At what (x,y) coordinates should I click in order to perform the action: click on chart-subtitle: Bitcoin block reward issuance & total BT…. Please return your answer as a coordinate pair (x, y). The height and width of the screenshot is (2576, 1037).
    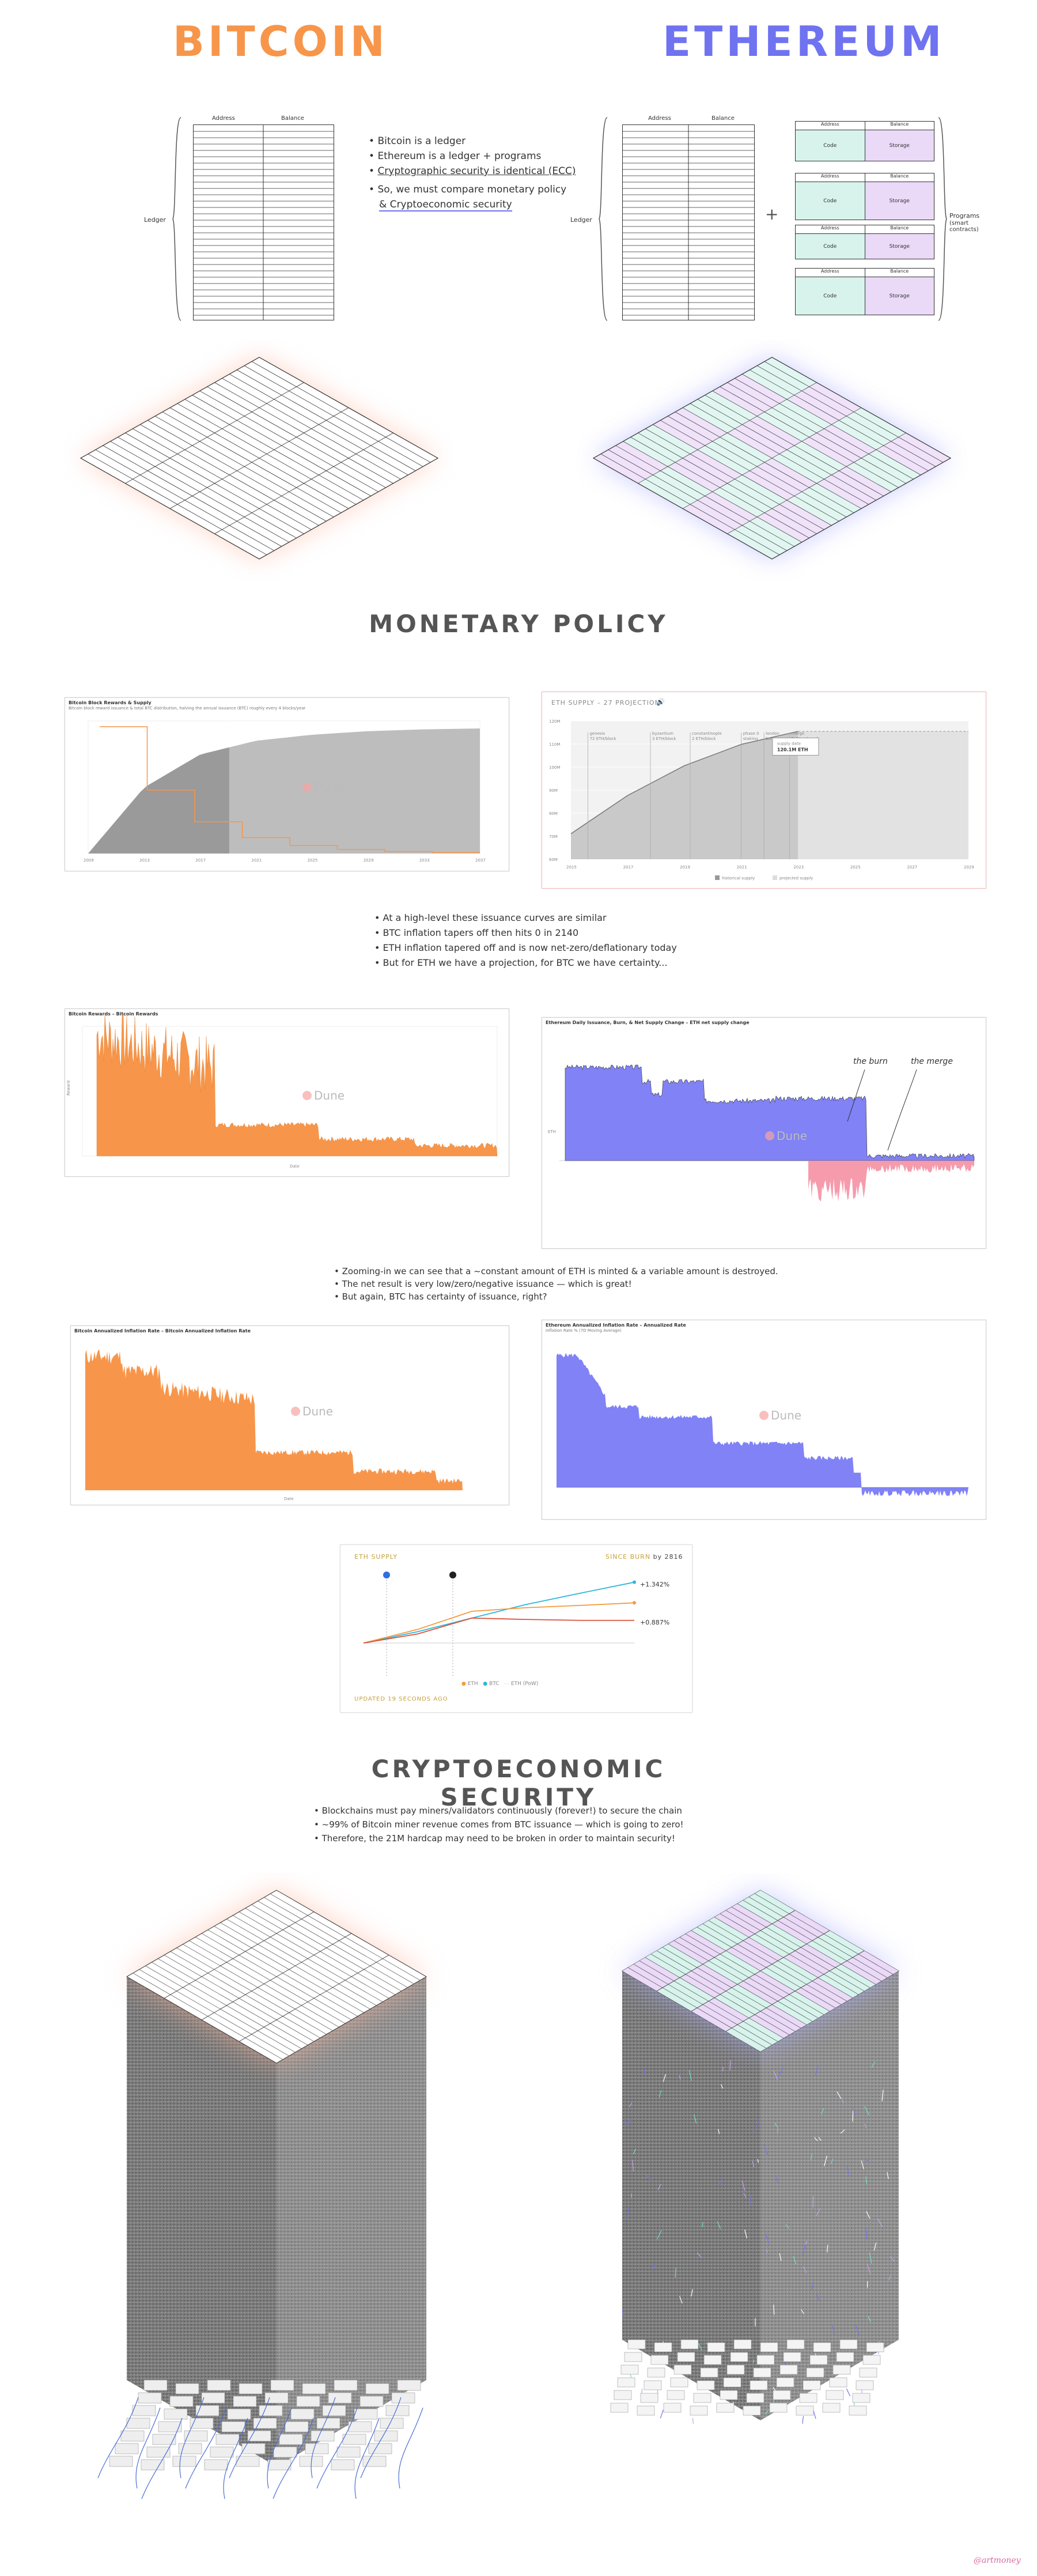
    Looking at the image, I should click on (187, 708).